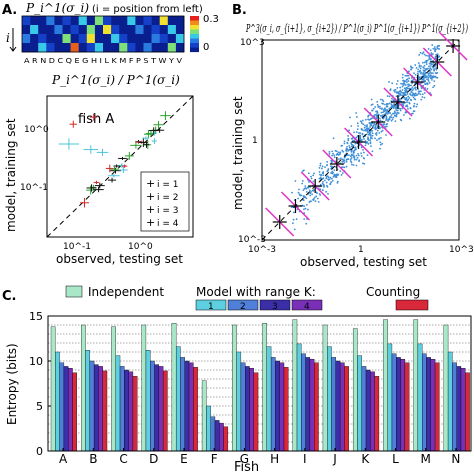 Image resolution: width=474 pixels, height=474 pixels. Describe the element at coordinates (168, 198) in the screenshot. I see `legend-a-label: i = 2` at that location.